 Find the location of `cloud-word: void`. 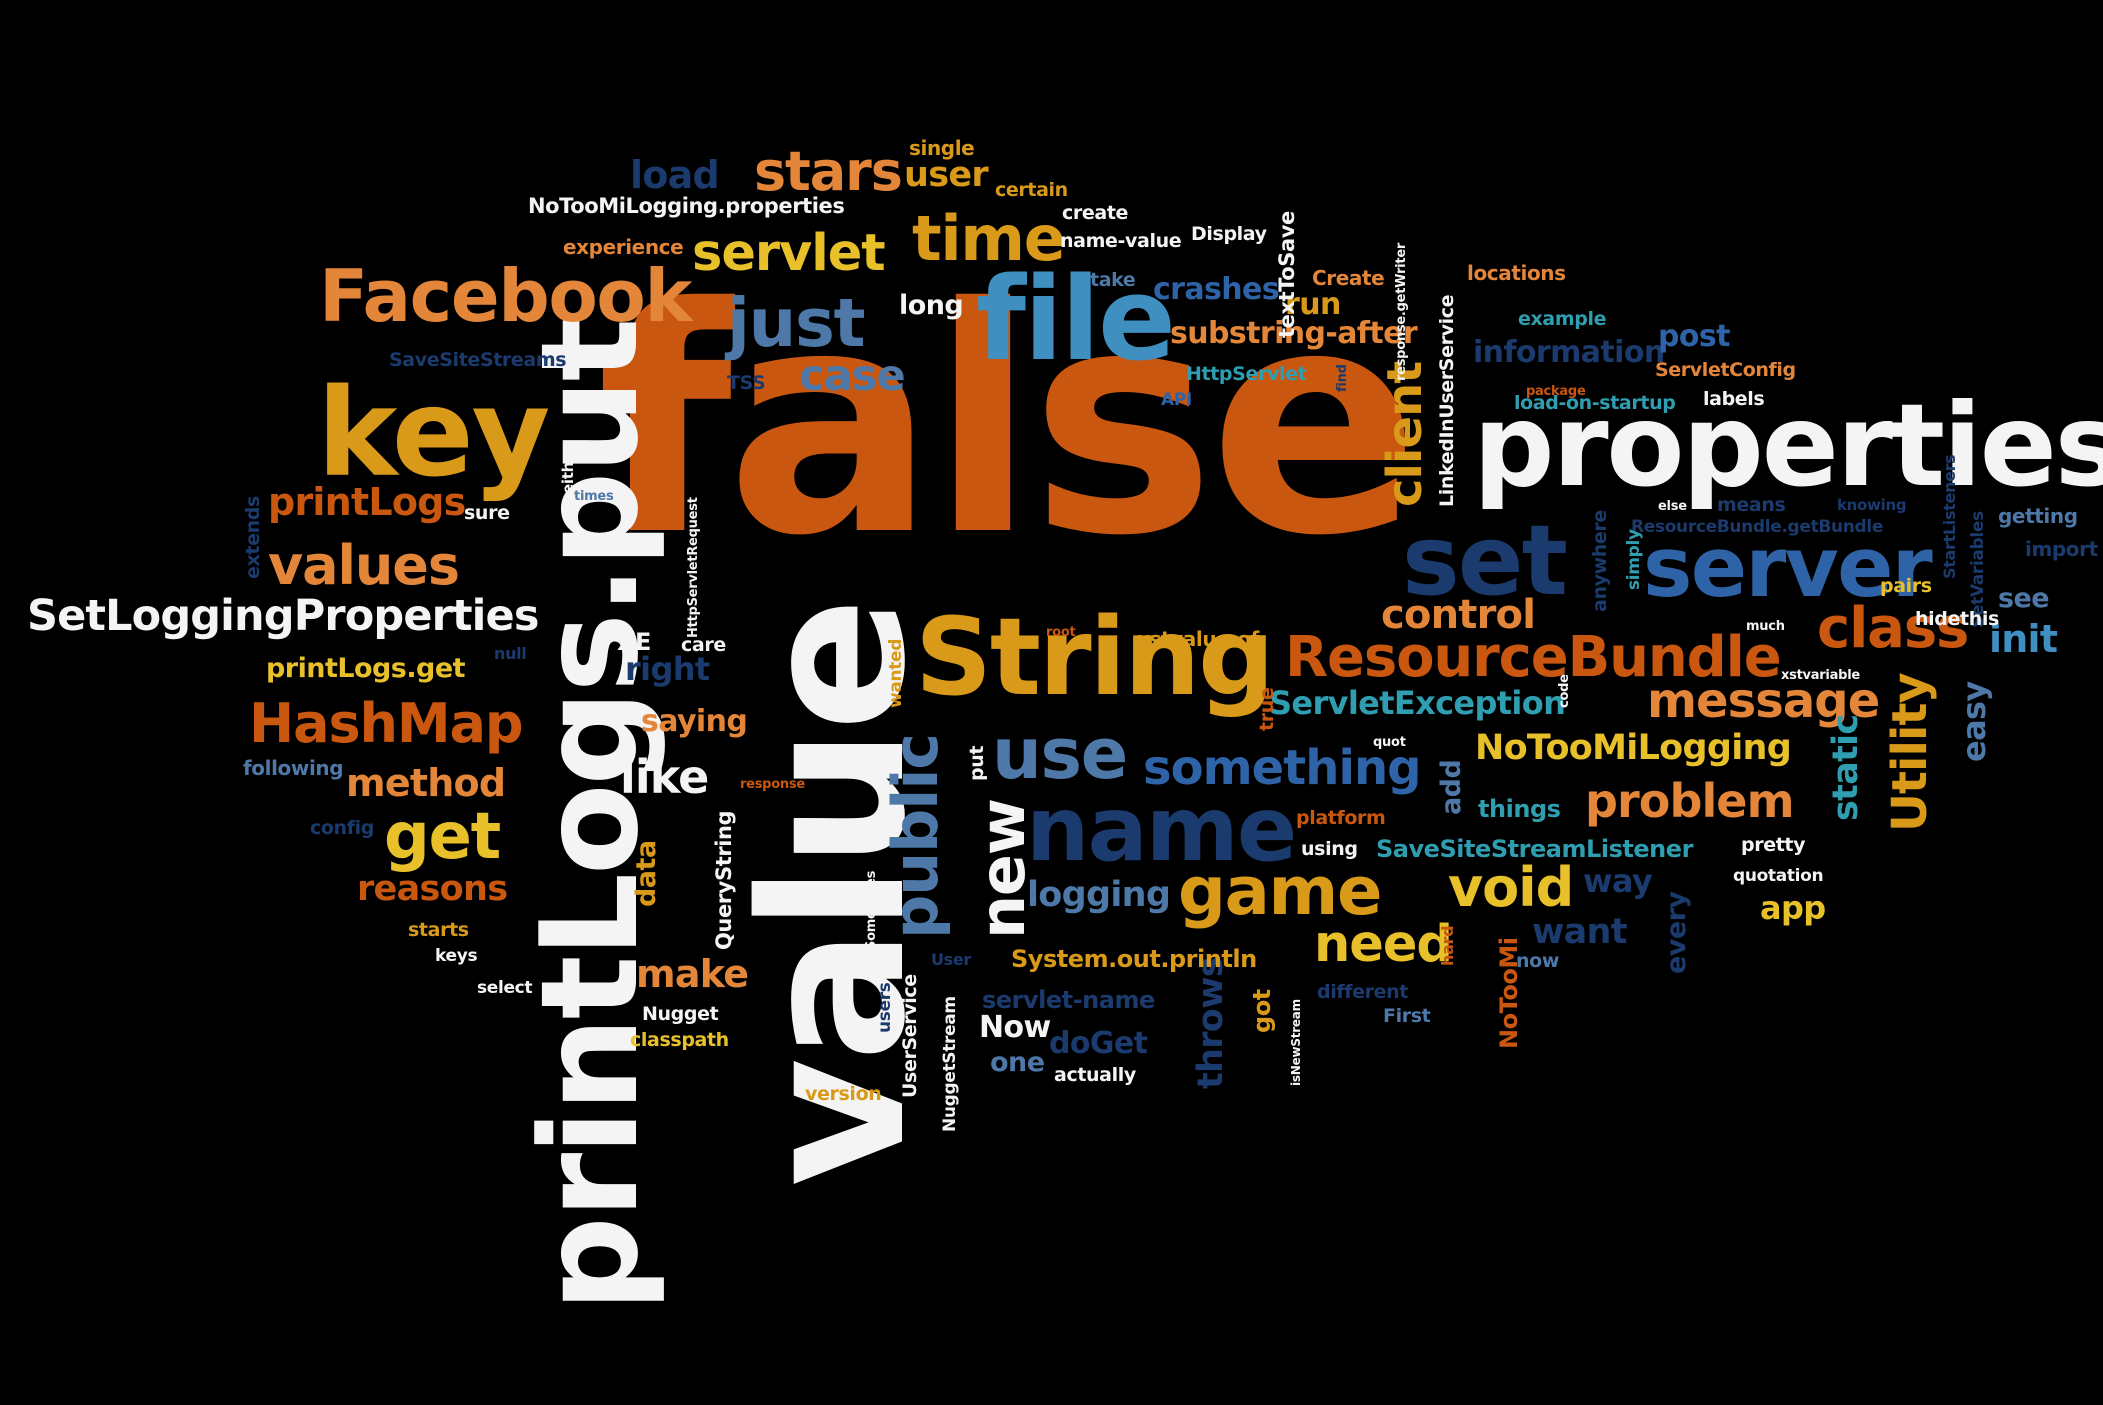

cloud-word: void is located at coordinates (1511, 887).